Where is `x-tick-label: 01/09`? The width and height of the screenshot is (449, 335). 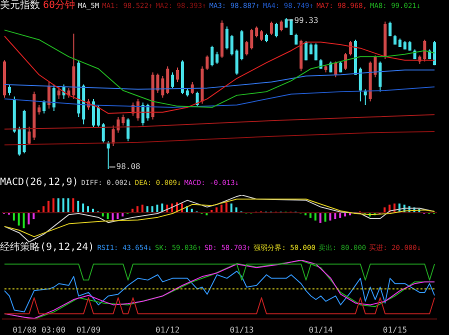
x-tick-label: 01/09 is located at coordinates (88, 330).